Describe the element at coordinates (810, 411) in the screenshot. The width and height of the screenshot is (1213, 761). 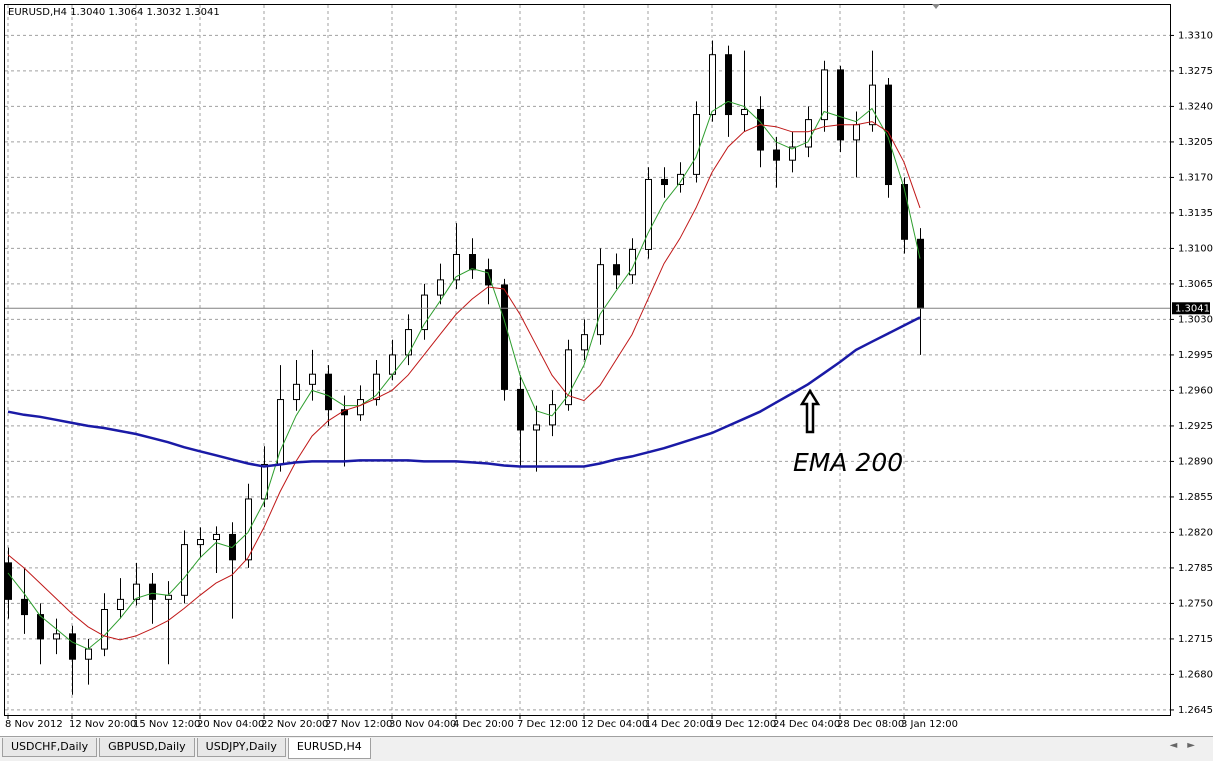
I see `annotation-arrow` at that location.